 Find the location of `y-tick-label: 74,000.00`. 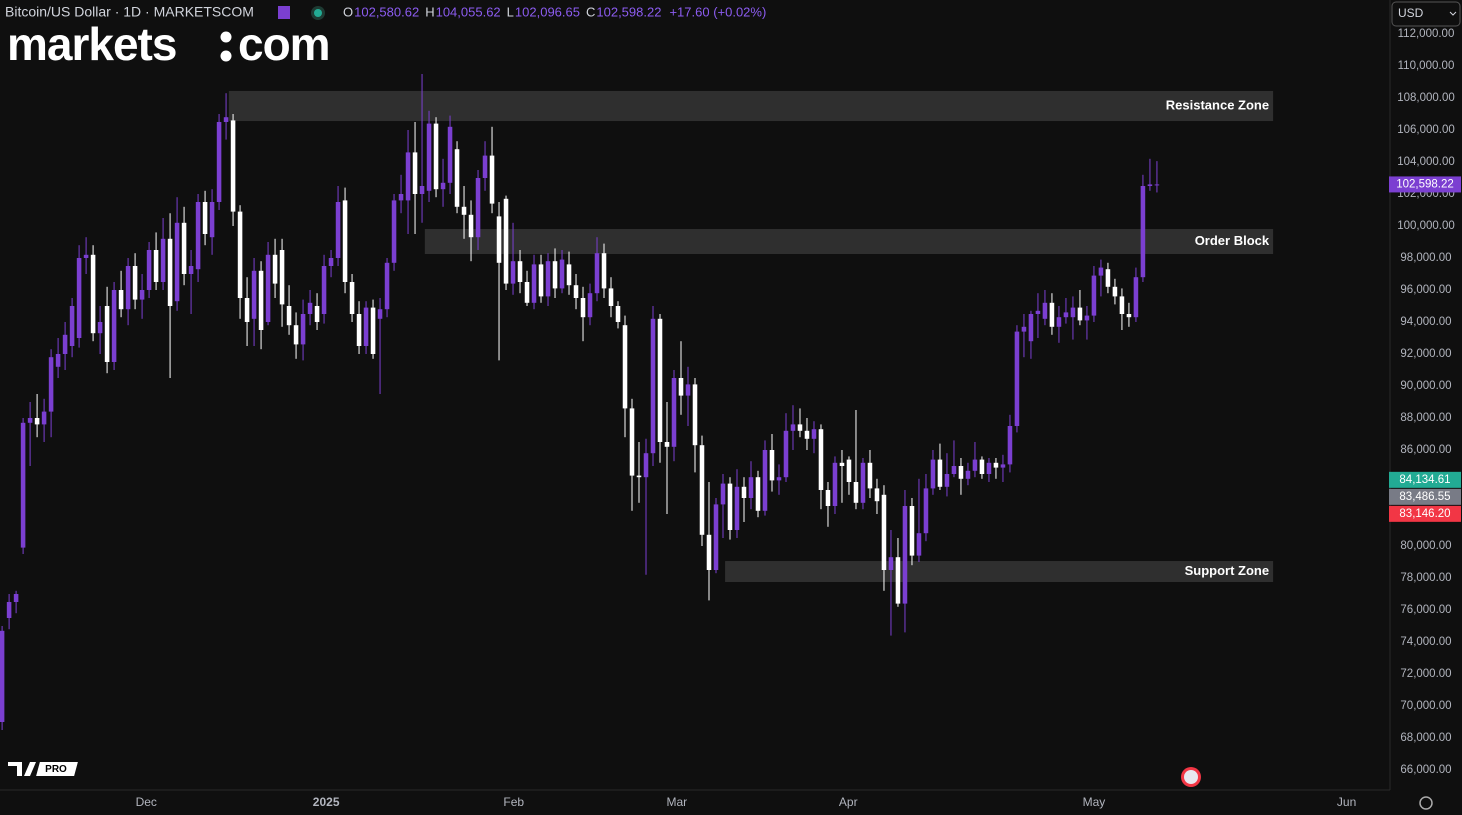

y-tick-label: 74,000.00 is located at coordinates (1425, 642).